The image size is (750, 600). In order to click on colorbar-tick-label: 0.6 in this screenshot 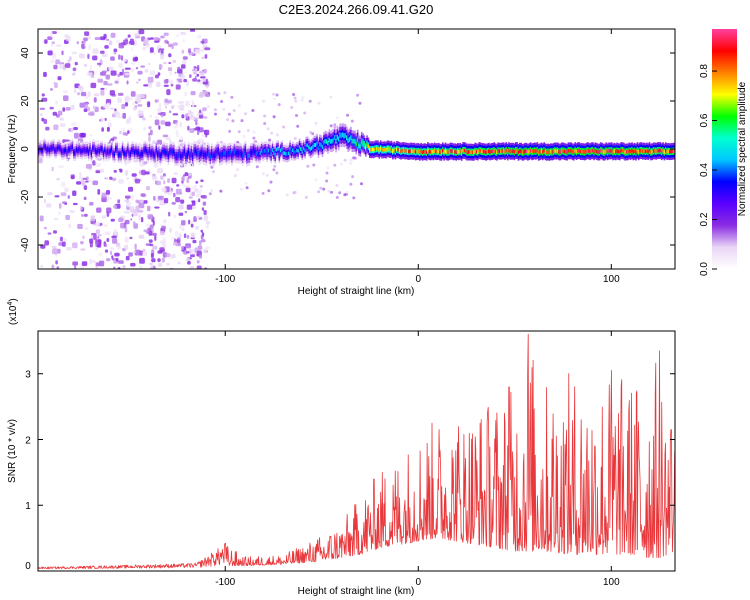, I will do `click(704, 120)`.